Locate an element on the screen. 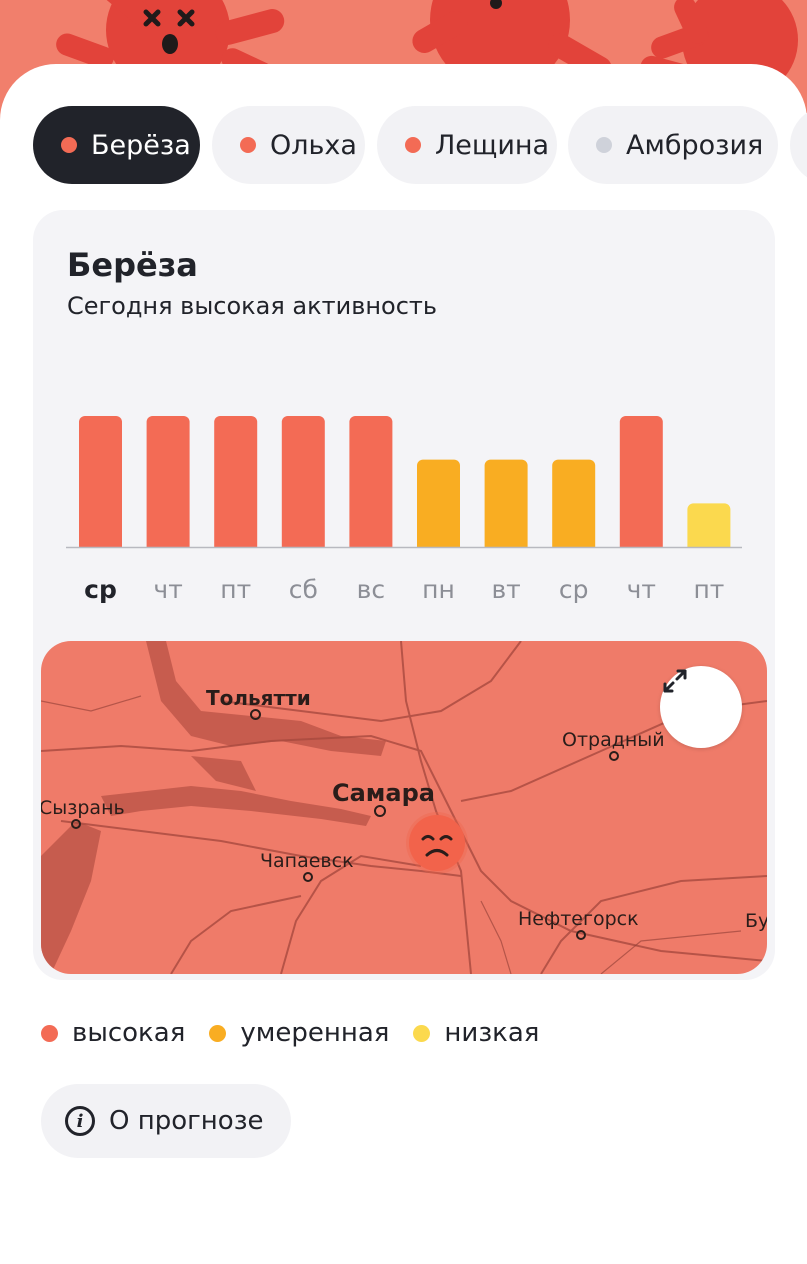  tab-olha: Ольха is located at coordinates (288, 145).